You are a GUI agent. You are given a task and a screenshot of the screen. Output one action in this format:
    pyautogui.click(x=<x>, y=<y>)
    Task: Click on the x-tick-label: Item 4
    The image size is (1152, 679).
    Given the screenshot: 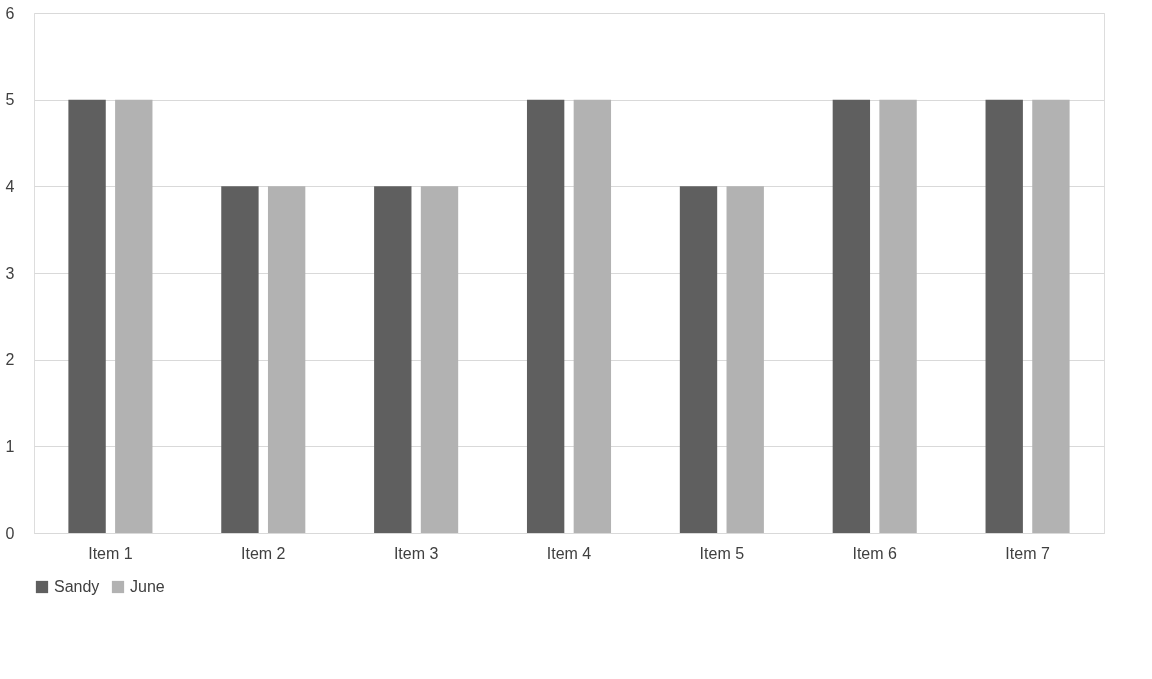 What is the action you would take?
    pyautogui.click(x=569, y=553)
    